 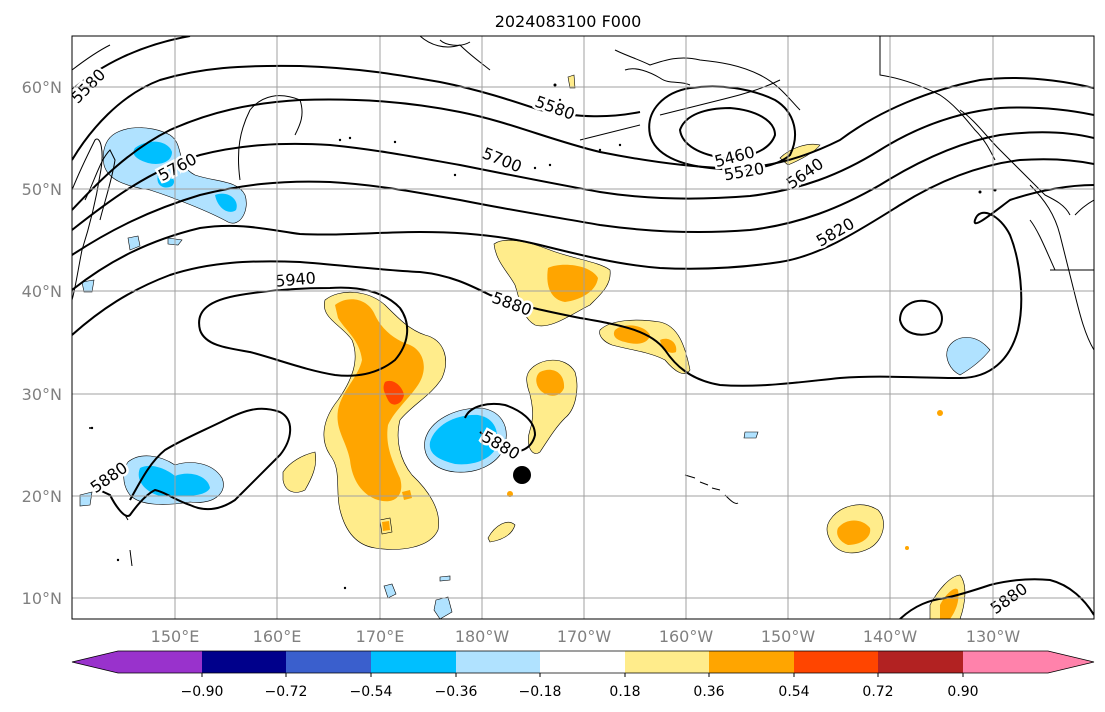 I want to click on lat-label: 40°N, so click(x=42, y=291).